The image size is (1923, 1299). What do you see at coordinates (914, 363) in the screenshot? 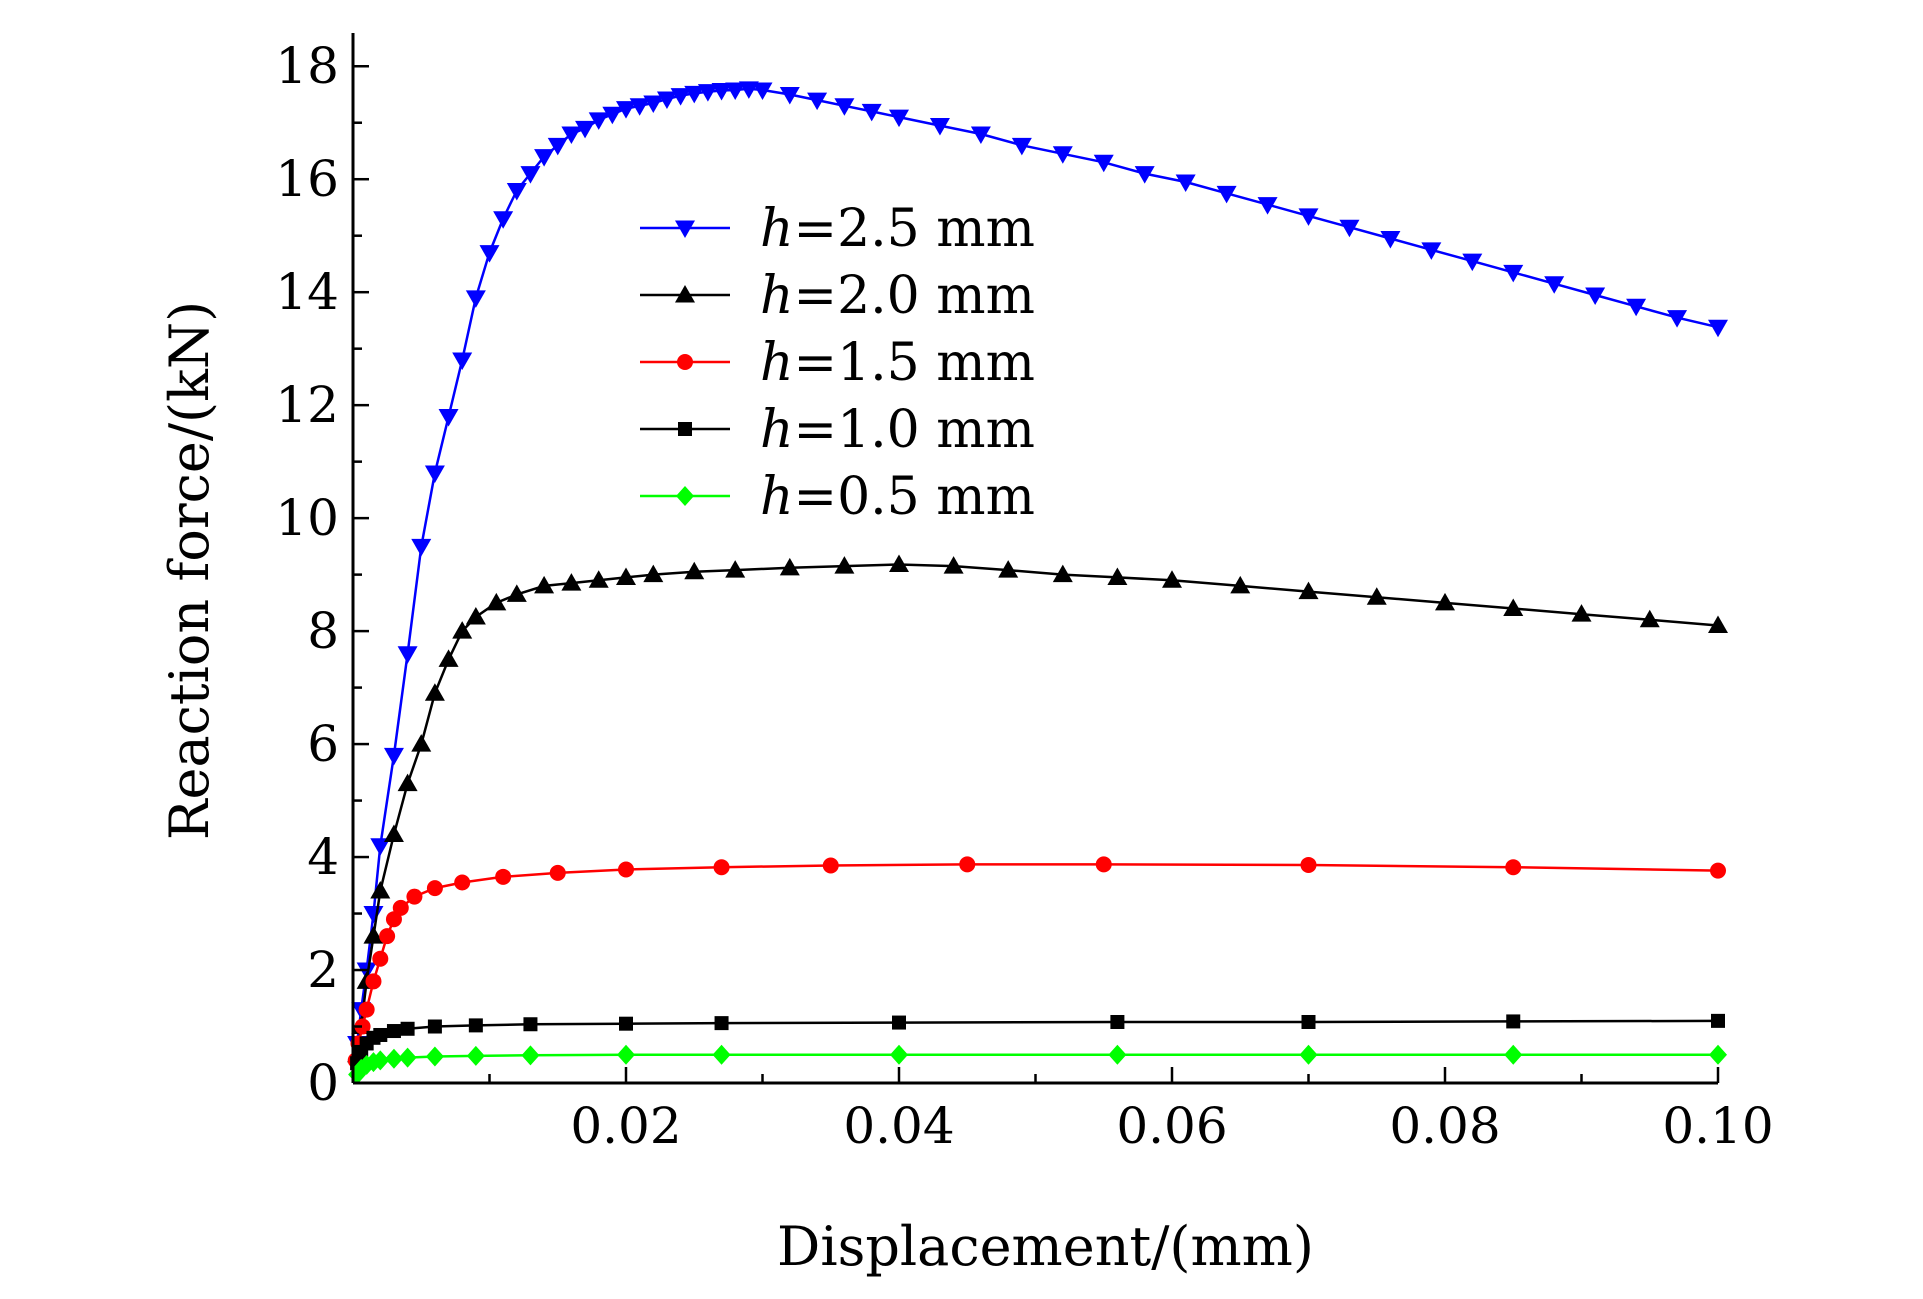
I see `legend-label-value: =1.5 mm` at bounding box center [914, 363].